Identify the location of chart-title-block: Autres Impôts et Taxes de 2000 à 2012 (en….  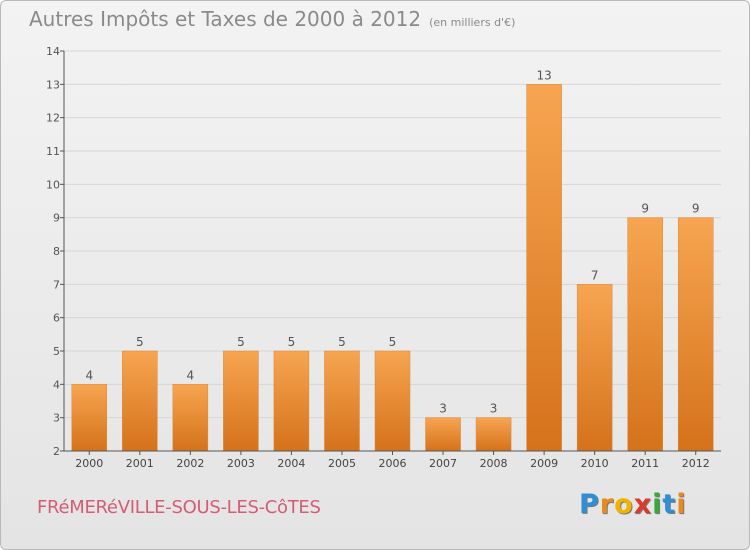
(272, 19).